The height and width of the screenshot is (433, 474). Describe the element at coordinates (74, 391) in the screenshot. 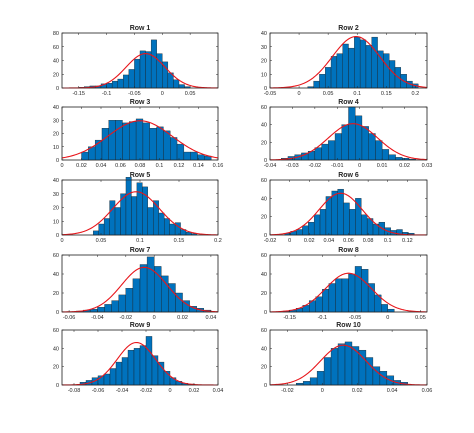

I see `x-tick-label: -0.08` at that location.